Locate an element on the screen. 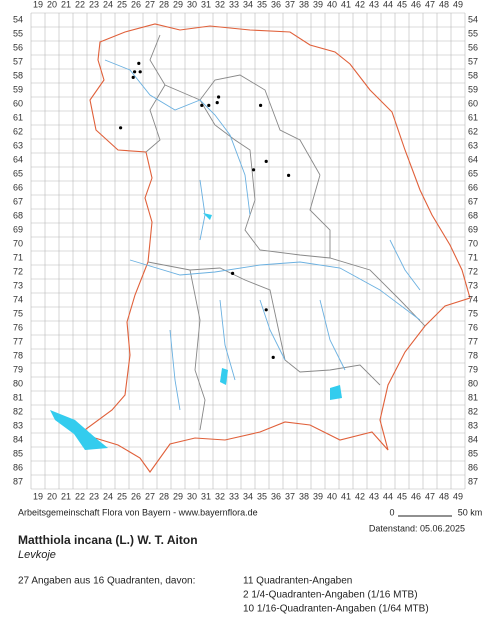 The width and height of the screenshot is (500, 620). row-label: 67 is located at coordinates (473, 201).